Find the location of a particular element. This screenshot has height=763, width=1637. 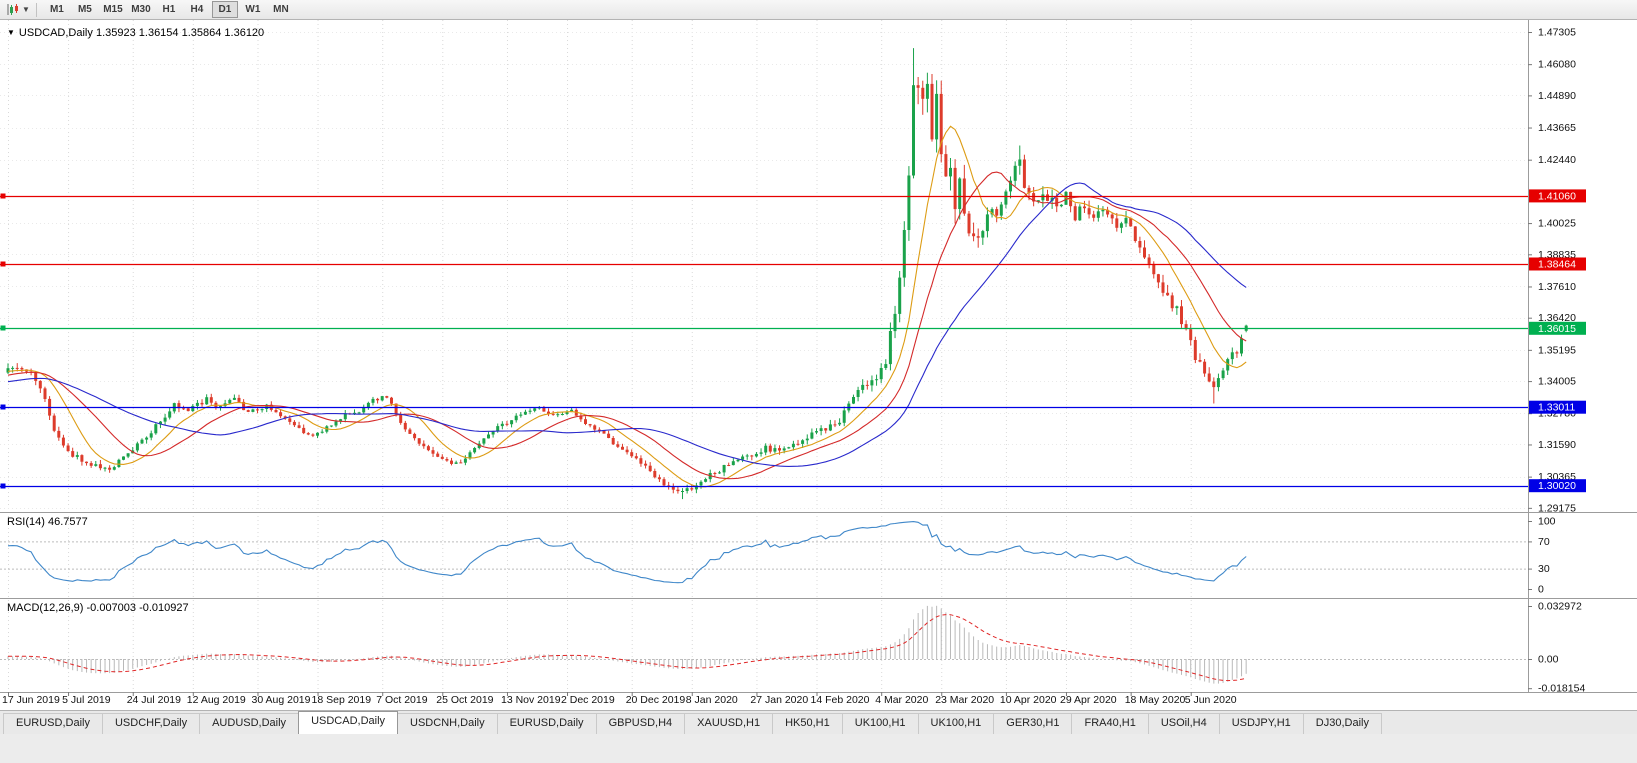

chart-tab-usdcnh-daily: USDCNH,Daily is located at coordinates (447, 723).